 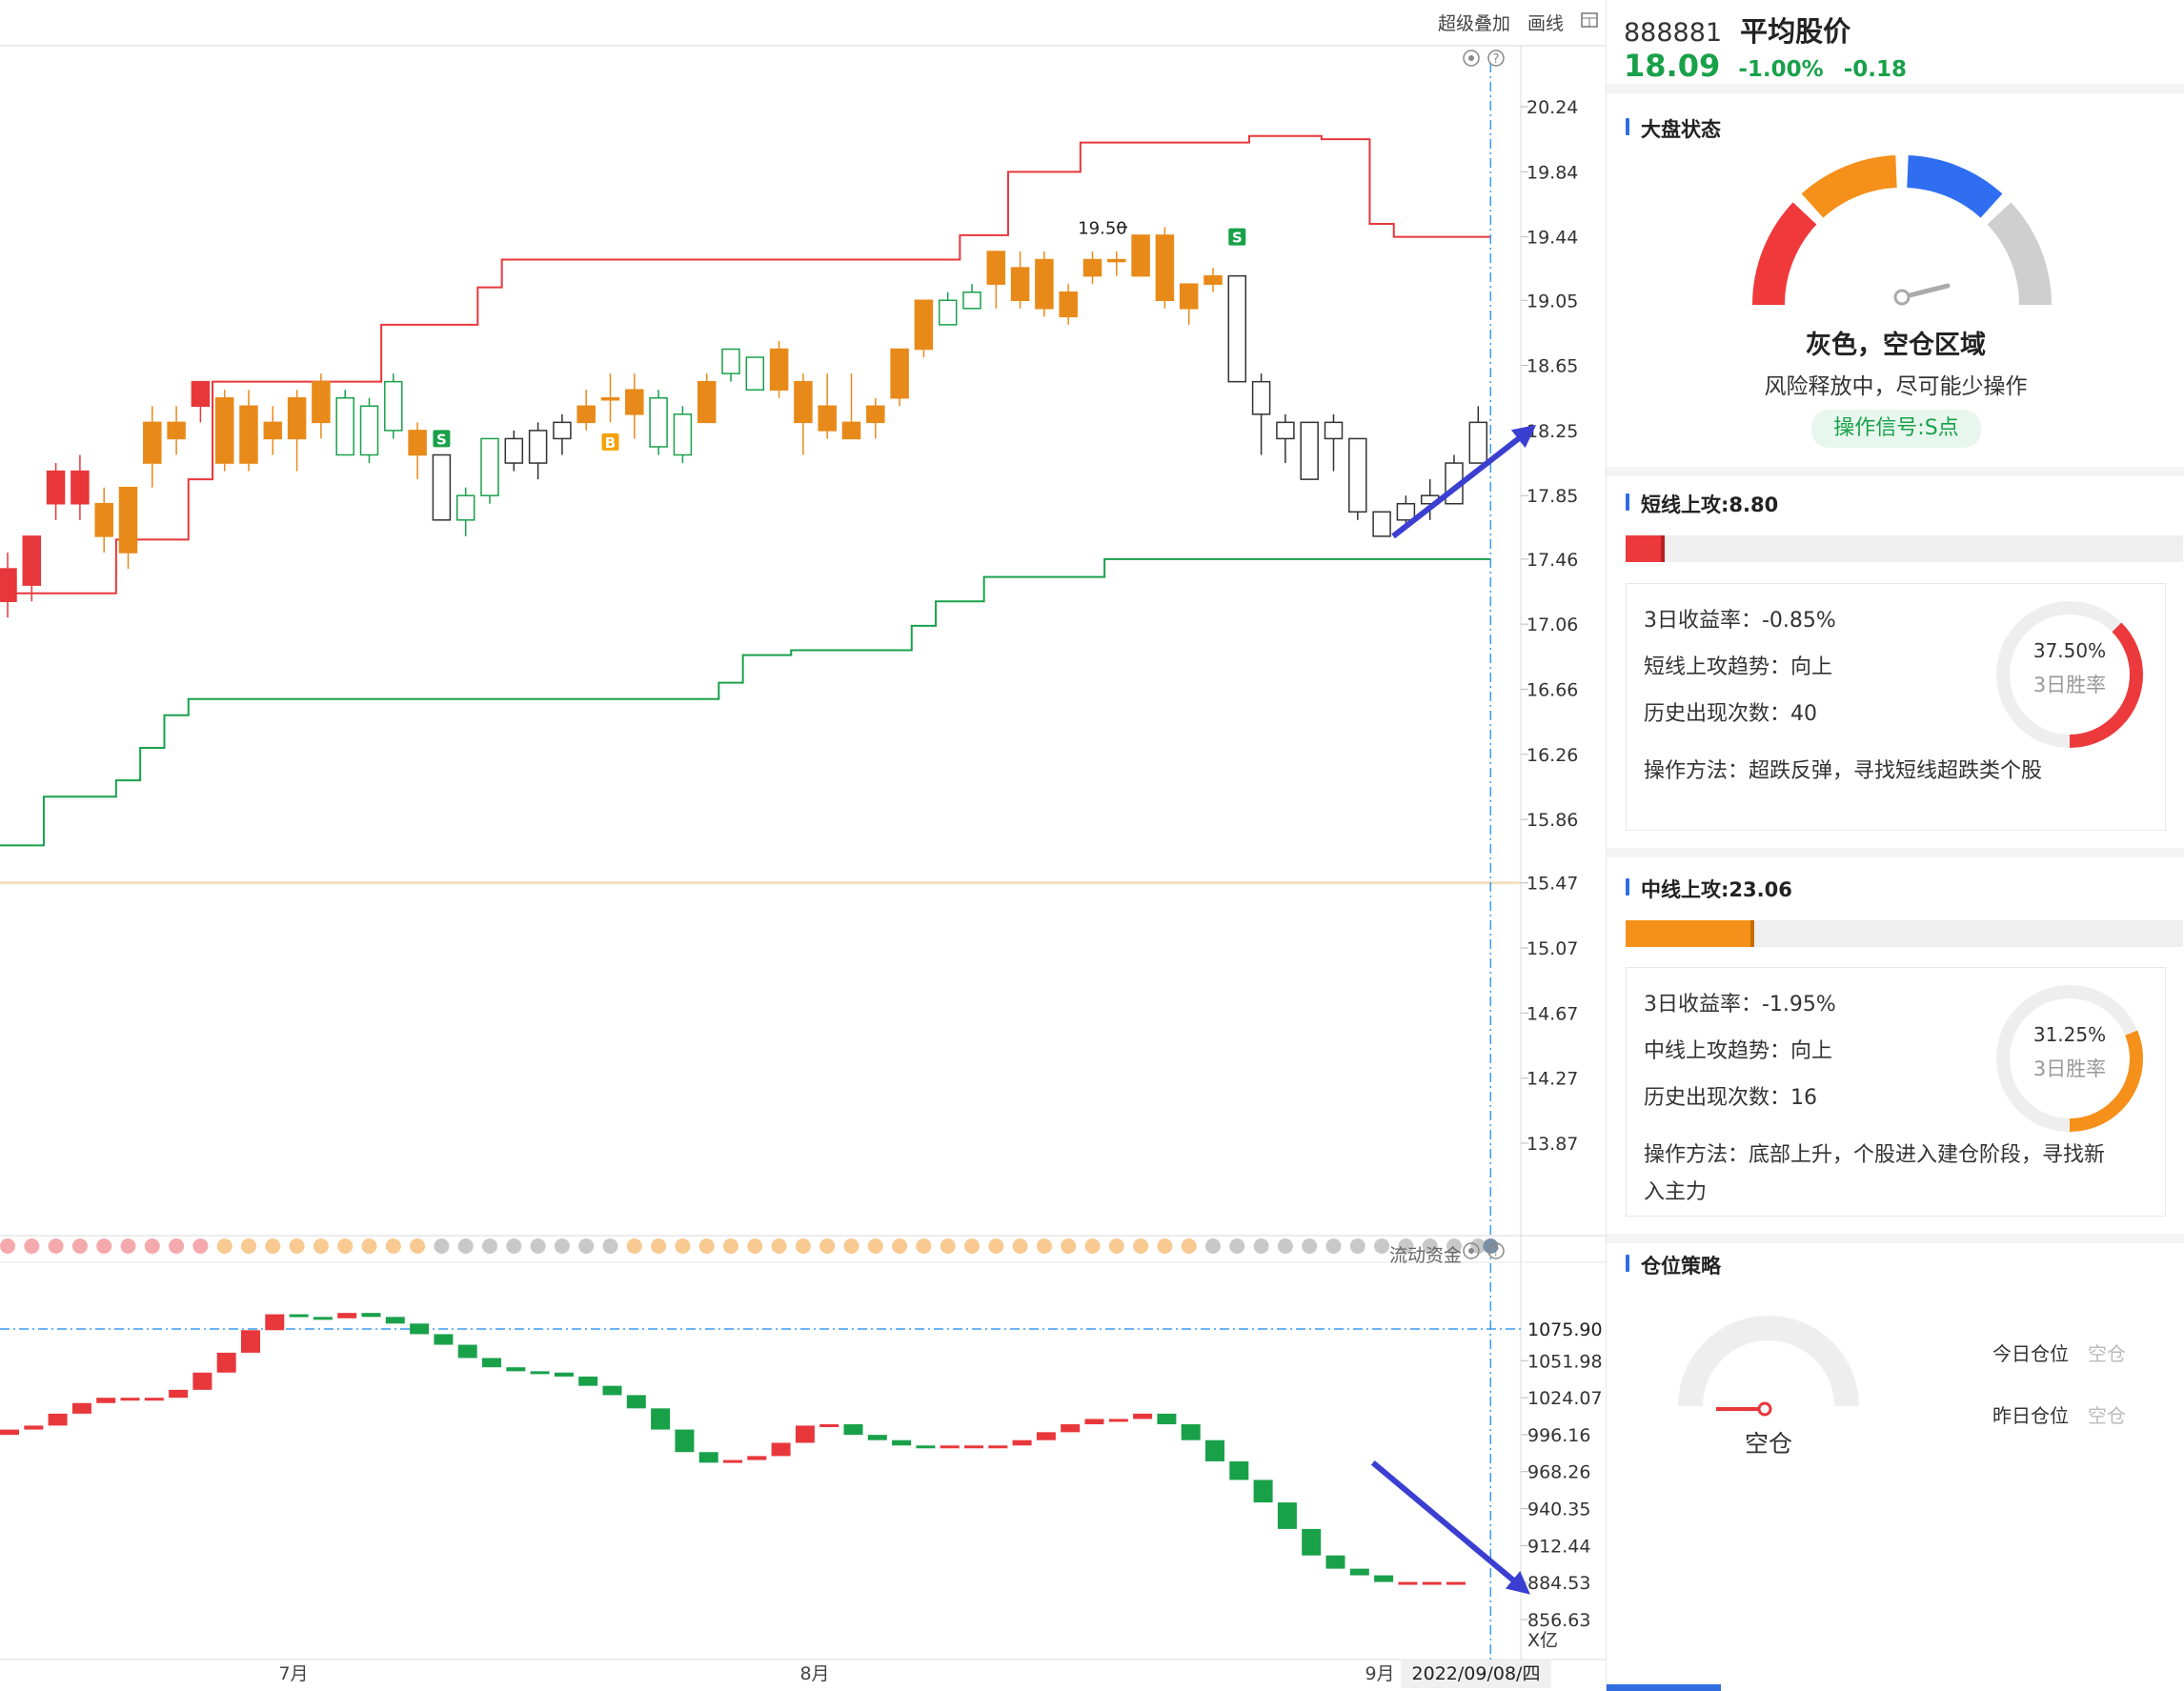 What do you see at coordinates (1464, 482) in the screenshot?
I see `uptrend-arrow` at bounding box center [1464, 482].